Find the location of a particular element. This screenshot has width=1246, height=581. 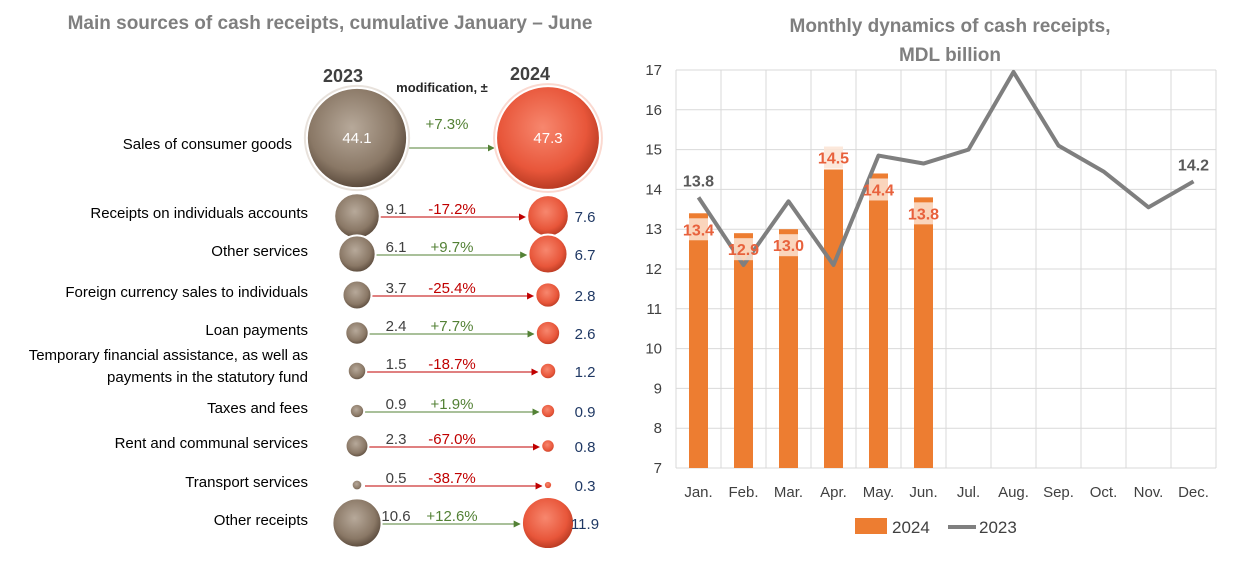

y-tick-label: 11 is located at coordinates (654, 309).